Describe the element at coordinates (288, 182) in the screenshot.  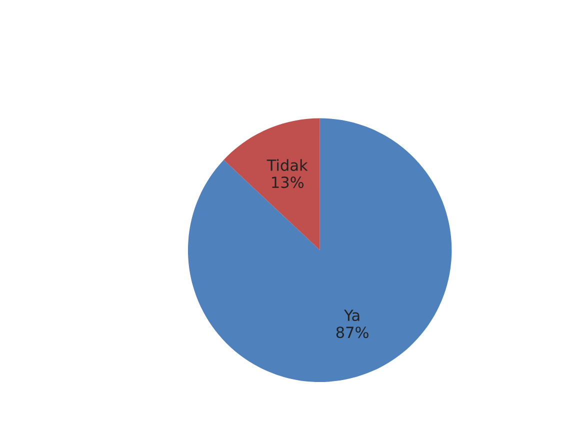
I see `data-label: 13%` at that location.